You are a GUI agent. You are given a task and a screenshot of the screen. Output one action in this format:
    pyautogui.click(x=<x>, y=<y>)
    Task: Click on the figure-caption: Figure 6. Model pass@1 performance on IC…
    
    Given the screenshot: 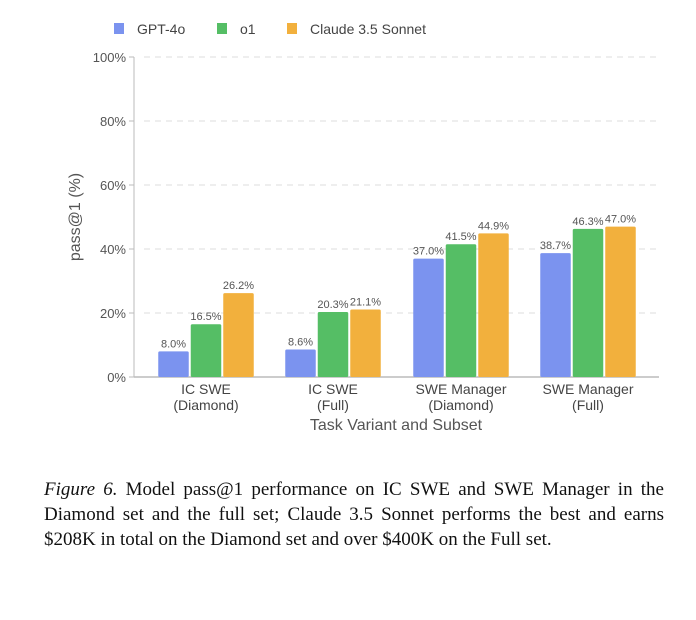 What is the action you would take?
    pyautogui.click(x=354, y=514)
    